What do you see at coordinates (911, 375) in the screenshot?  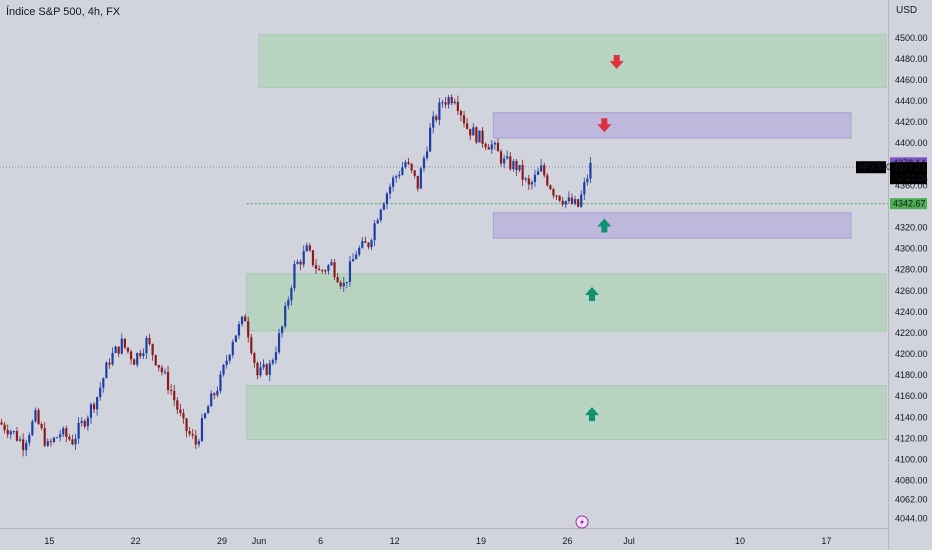 I see `y-tick-label: 4180.00` at bounding box center [911, 375].